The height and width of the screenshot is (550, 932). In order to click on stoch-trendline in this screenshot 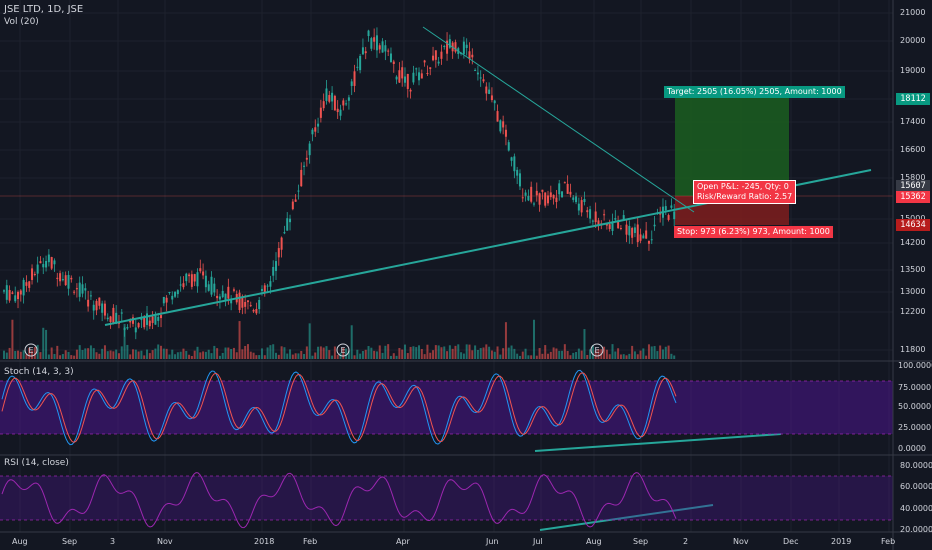, I will do `click(658, 442)`.